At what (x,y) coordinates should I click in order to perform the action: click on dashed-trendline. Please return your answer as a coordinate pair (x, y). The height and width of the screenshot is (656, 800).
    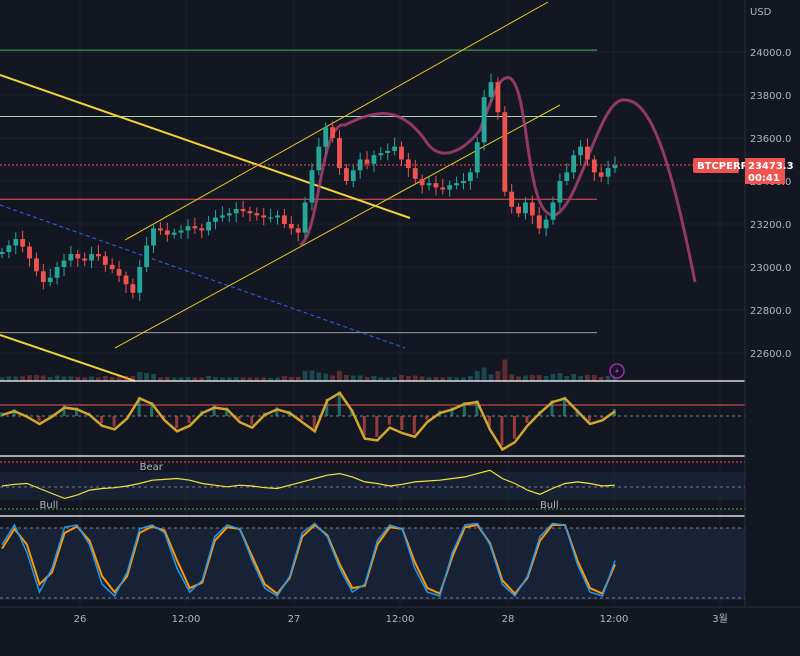
    Looking at the image, I should click on (203, 276).